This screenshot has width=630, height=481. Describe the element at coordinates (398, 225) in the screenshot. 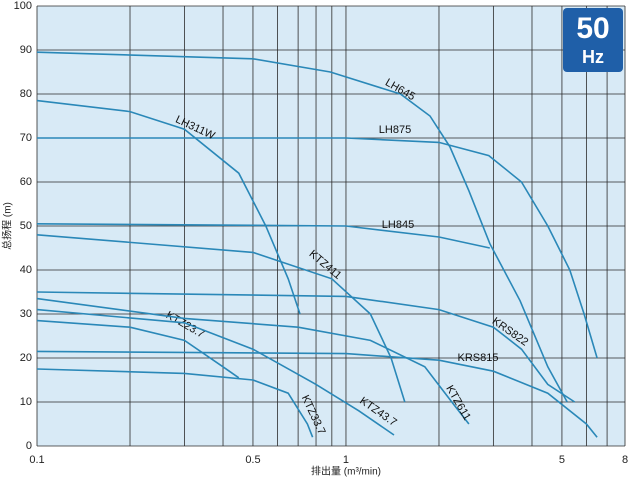

I see `curve-label: LH845` at that location.